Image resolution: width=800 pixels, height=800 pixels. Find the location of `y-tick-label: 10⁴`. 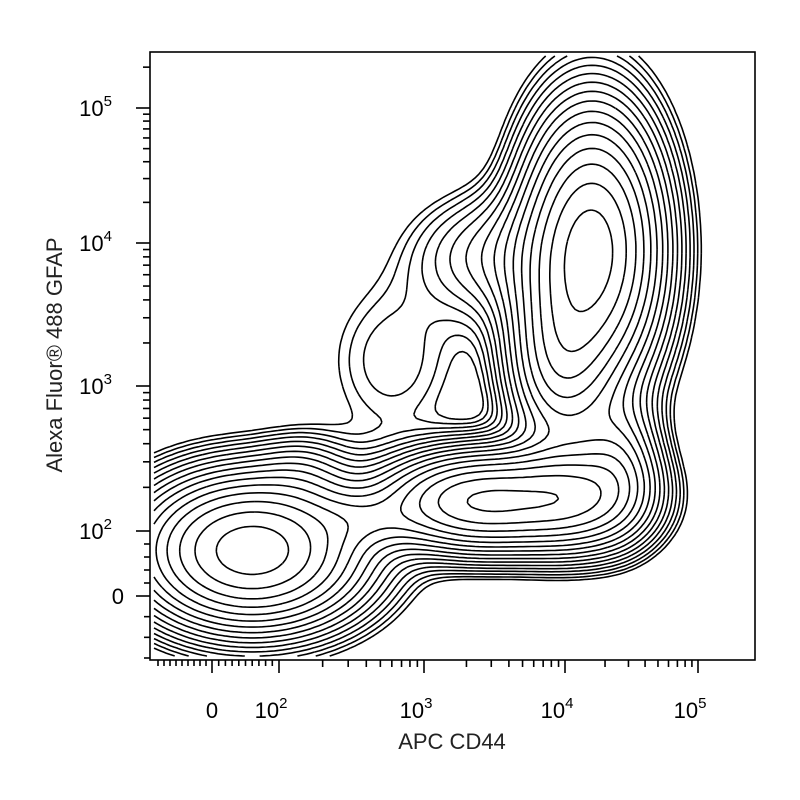

y-tick-label: 10⁴ is located at coordinates (95, 242).